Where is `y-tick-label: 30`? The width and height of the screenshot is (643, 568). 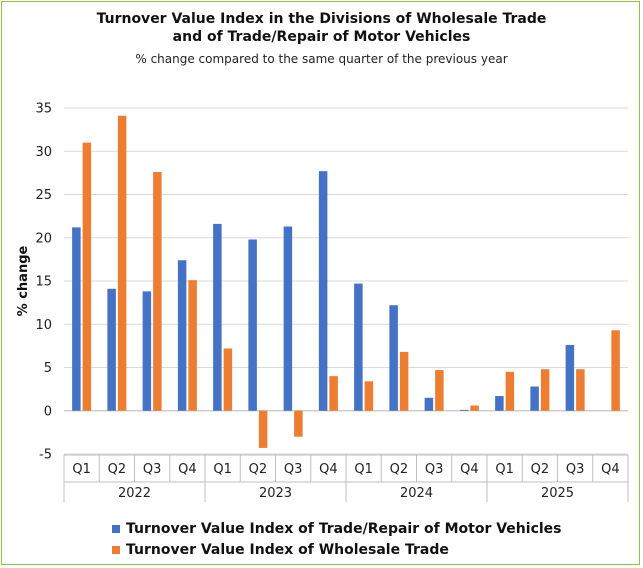 y-tick-label: 30 is located at coordinates (43, 152).